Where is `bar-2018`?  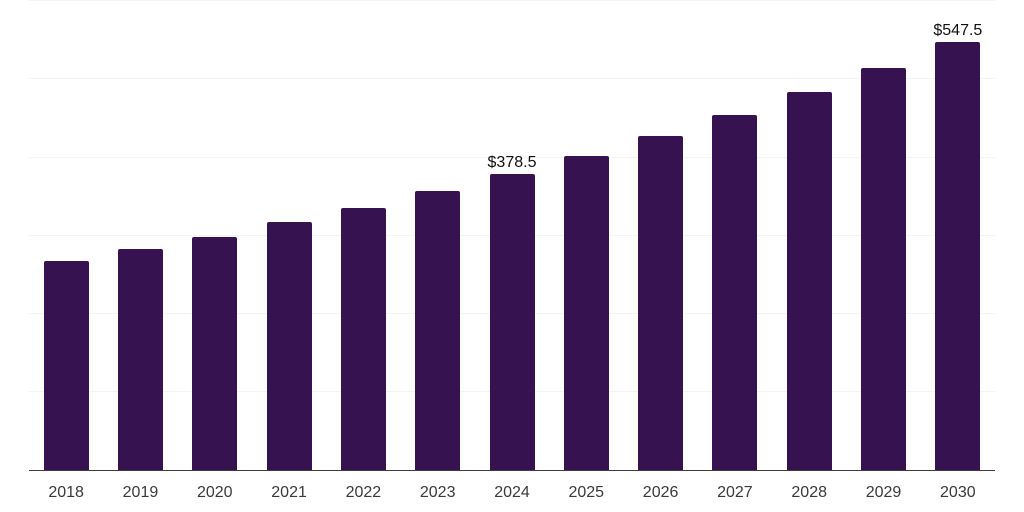 bar-2018 is located at coordinates (66, 365).